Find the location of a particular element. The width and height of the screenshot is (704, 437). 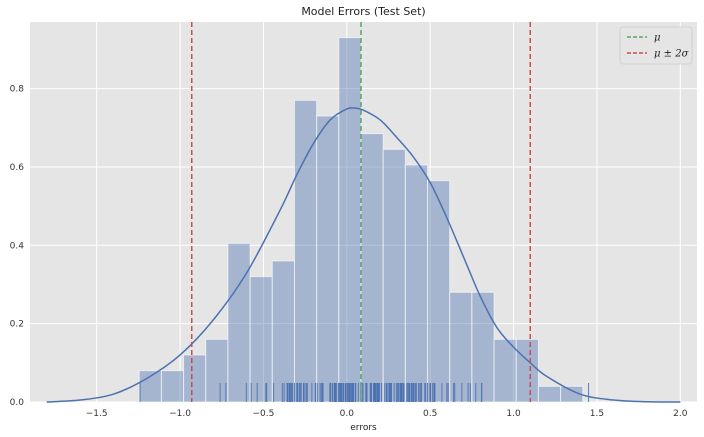

rug-marks is located at coordinates (364, 392).